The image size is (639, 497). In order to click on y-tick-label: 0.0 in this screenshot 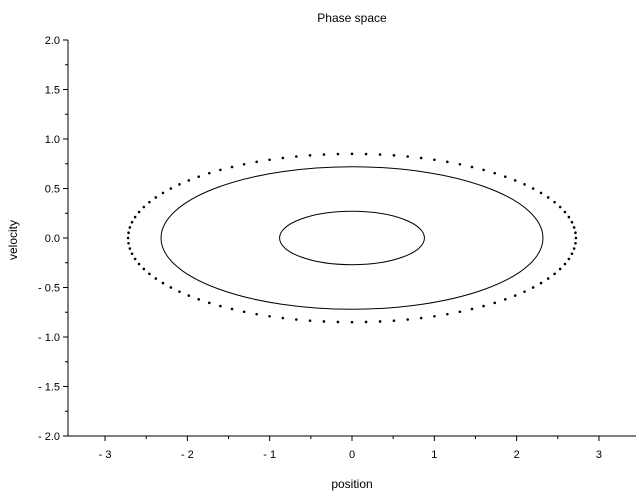, I will do `click(52, 239)`.